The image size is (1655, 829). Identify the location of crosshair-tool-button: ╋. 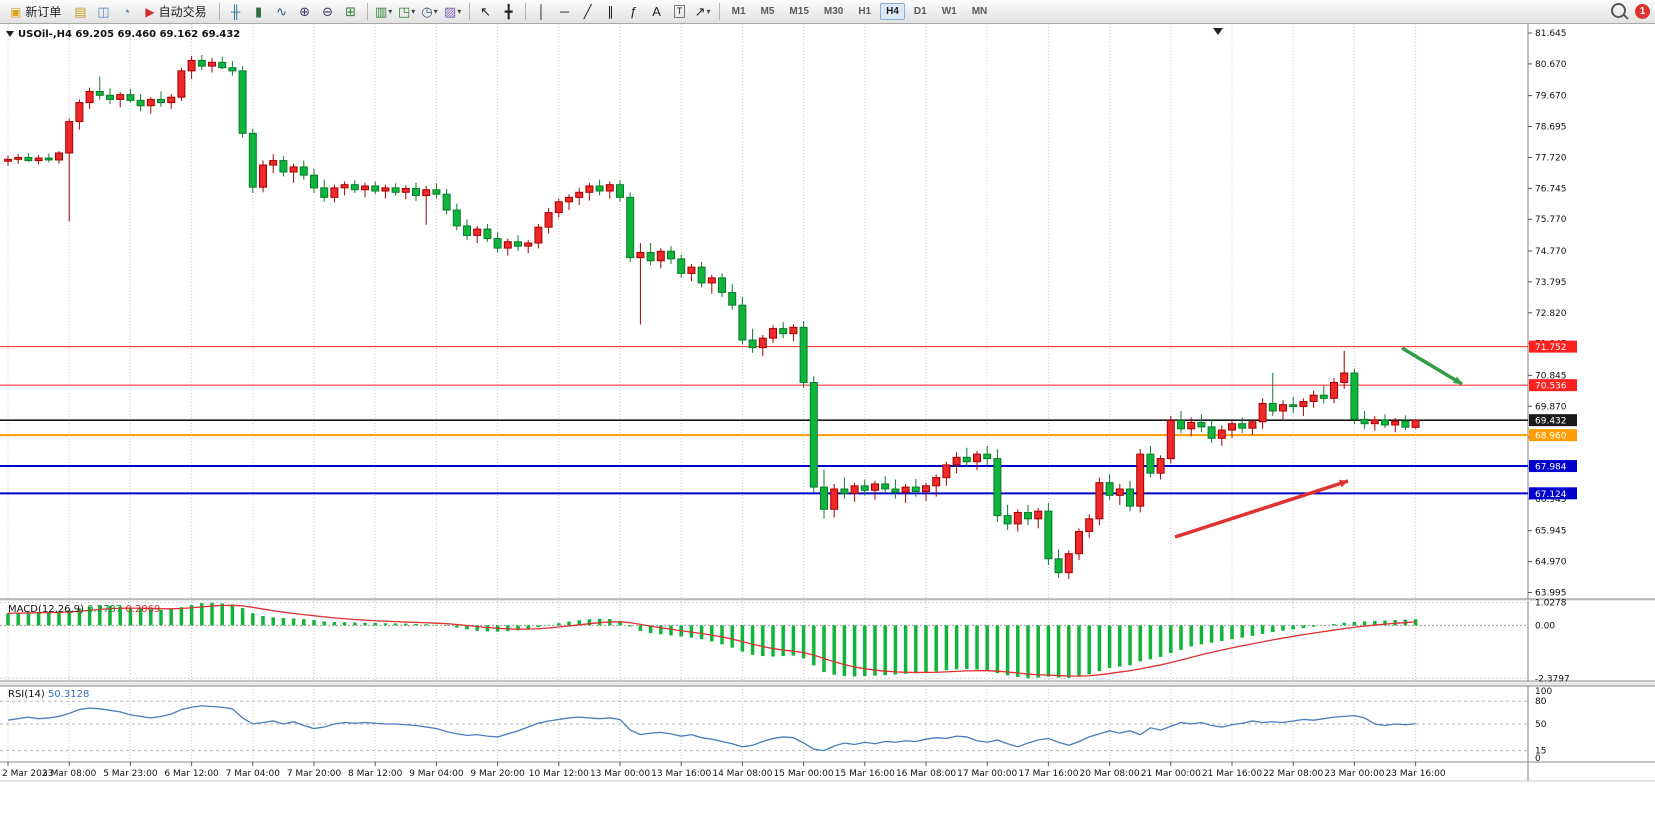
(509, 12).